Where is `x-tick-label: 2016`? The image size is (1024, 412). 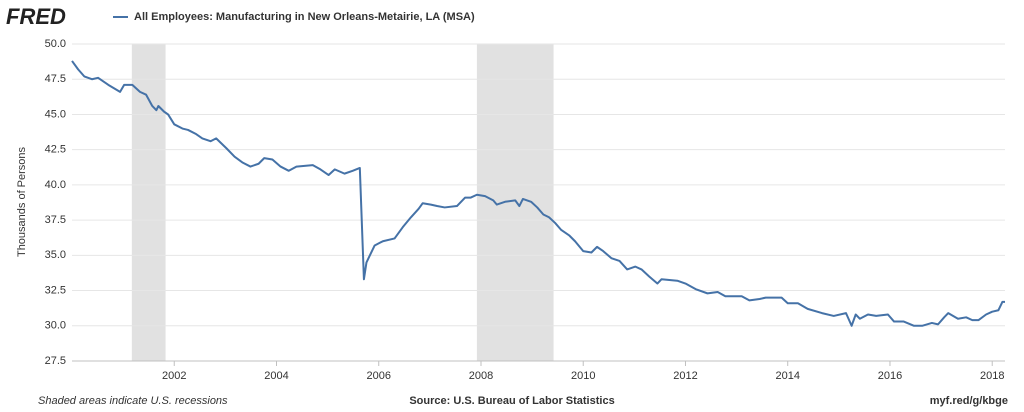 x-tick-label: 2016 is located at coordinates (890, 376).